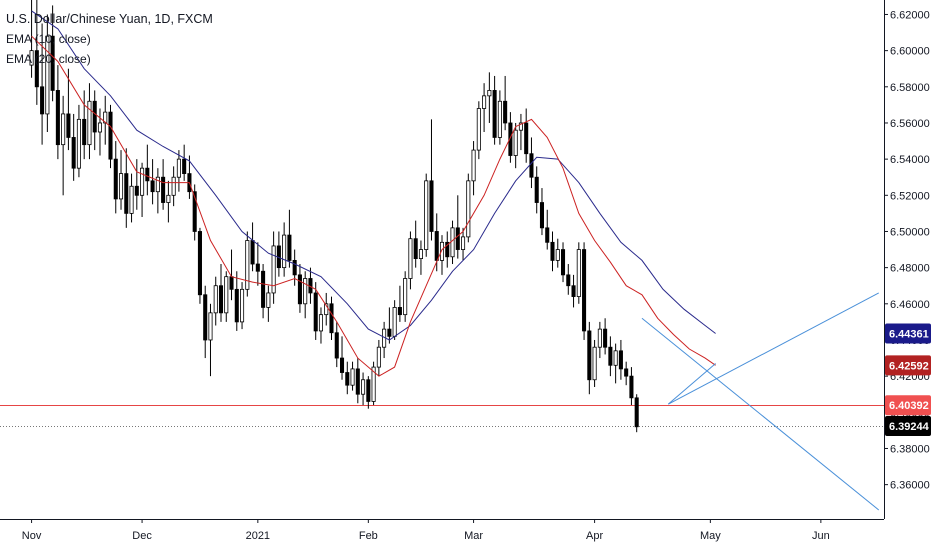  I want to click on ema20-legend: EMA (20, close), so click(48, 59).